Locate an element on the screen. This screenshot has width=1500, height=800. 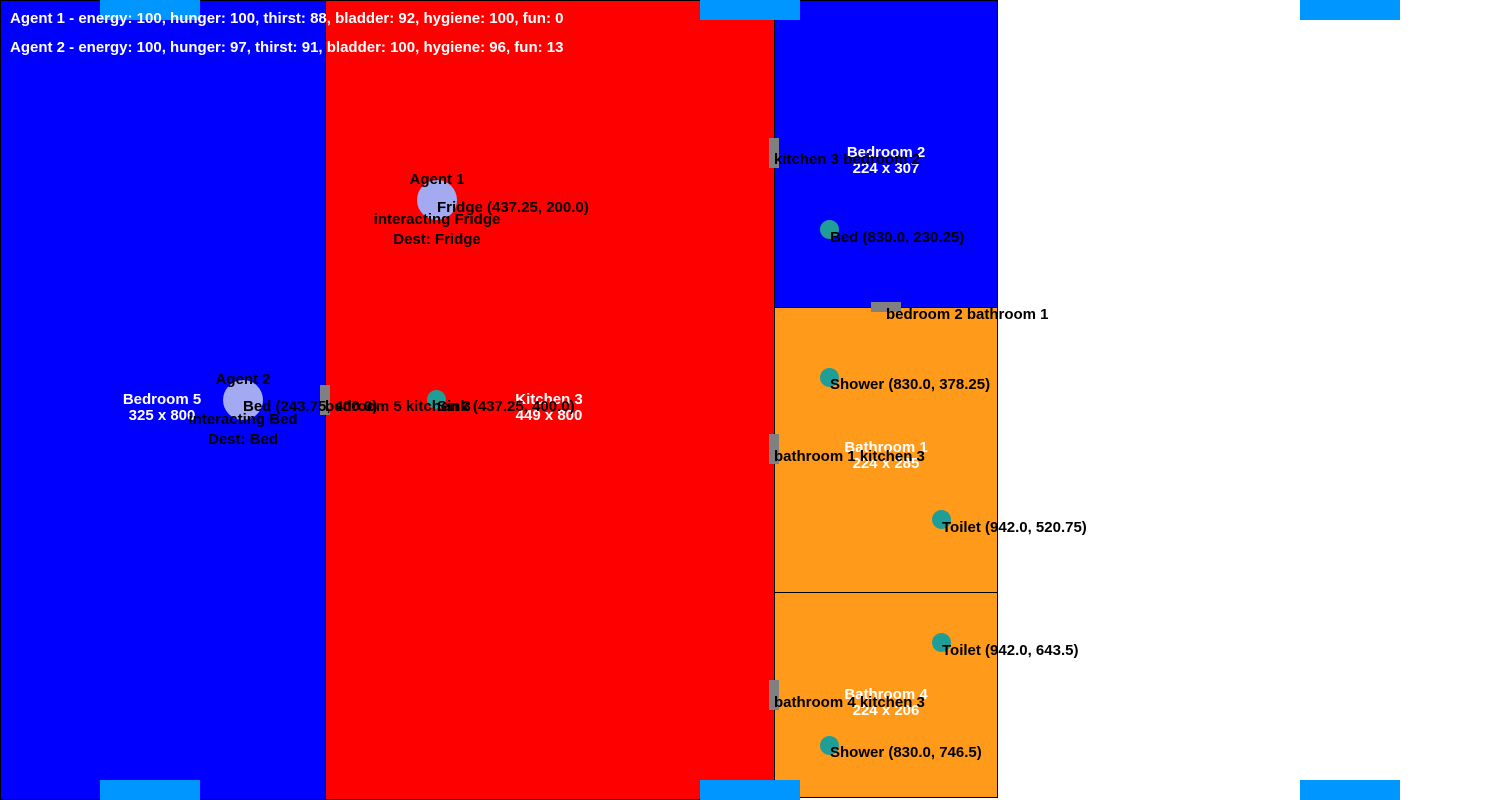
door-bedroom2-bathroom1 is located at coordinates (886, 307).